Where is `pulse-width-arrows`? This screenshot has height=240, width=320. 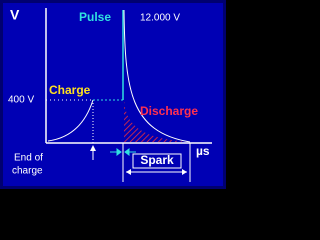
pulse-width-arrows is located at coordinates (123, 152).